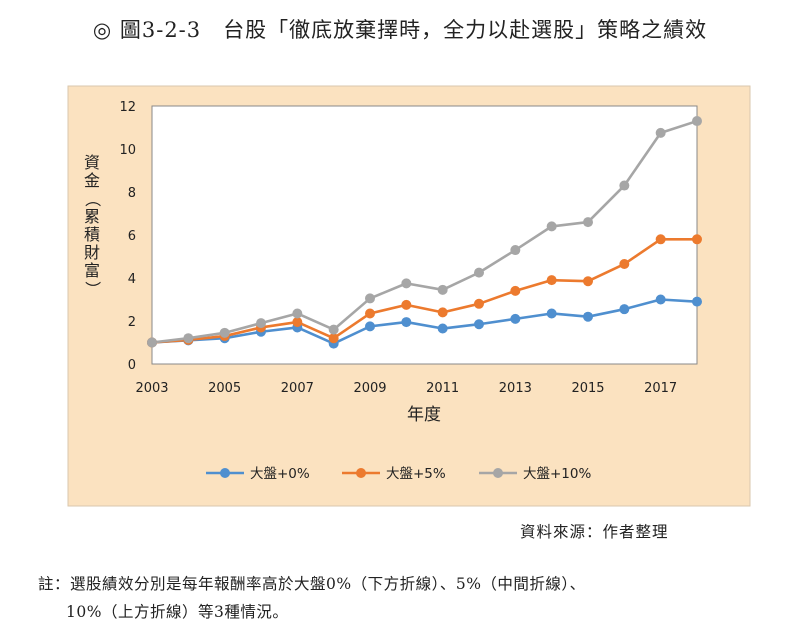  What do you see at coordinates (369, 388) in the screenshot?
I see `x-tick-label: 2009` at bounding box center [369, 388].